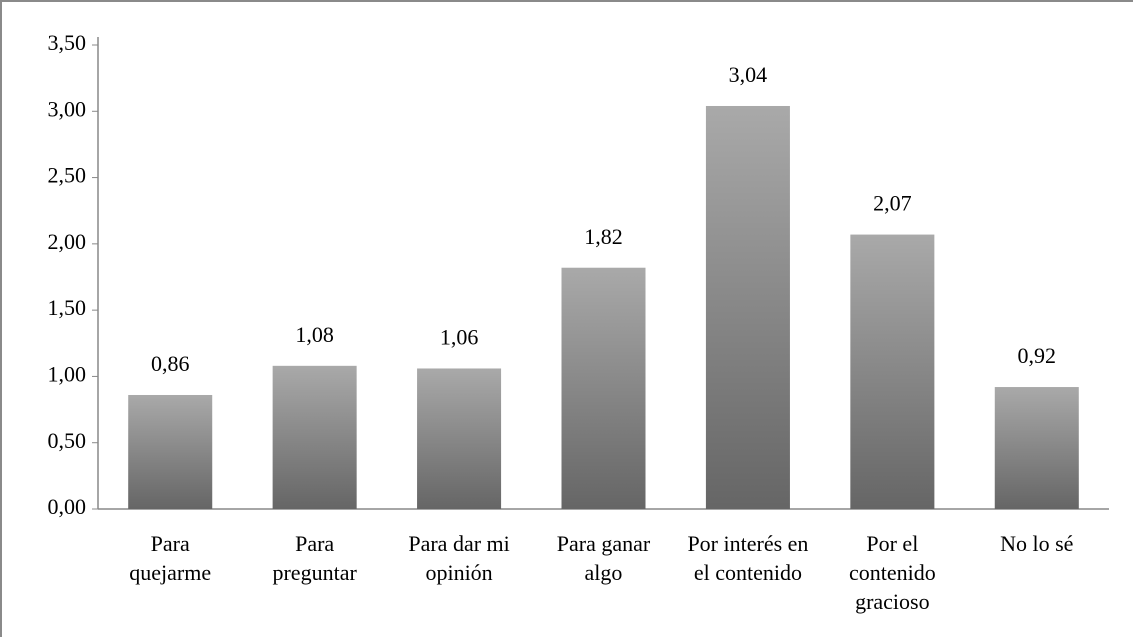 The height and width of the screenshot is (637, 1133). I want to click on x-tick-label: Para quejarme, so click(170, 558).